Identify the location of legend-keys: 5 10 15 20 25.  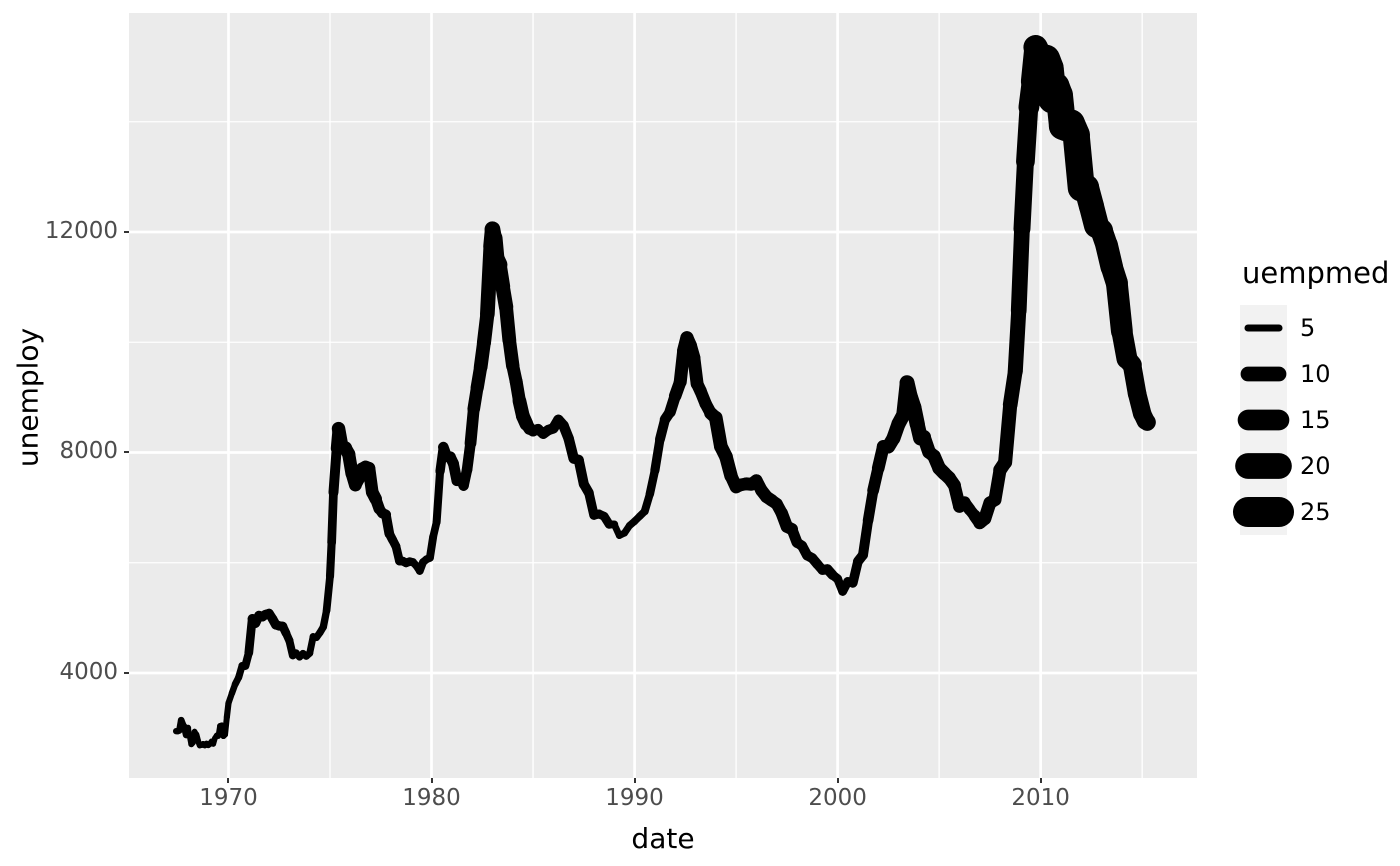
(1310, 420).